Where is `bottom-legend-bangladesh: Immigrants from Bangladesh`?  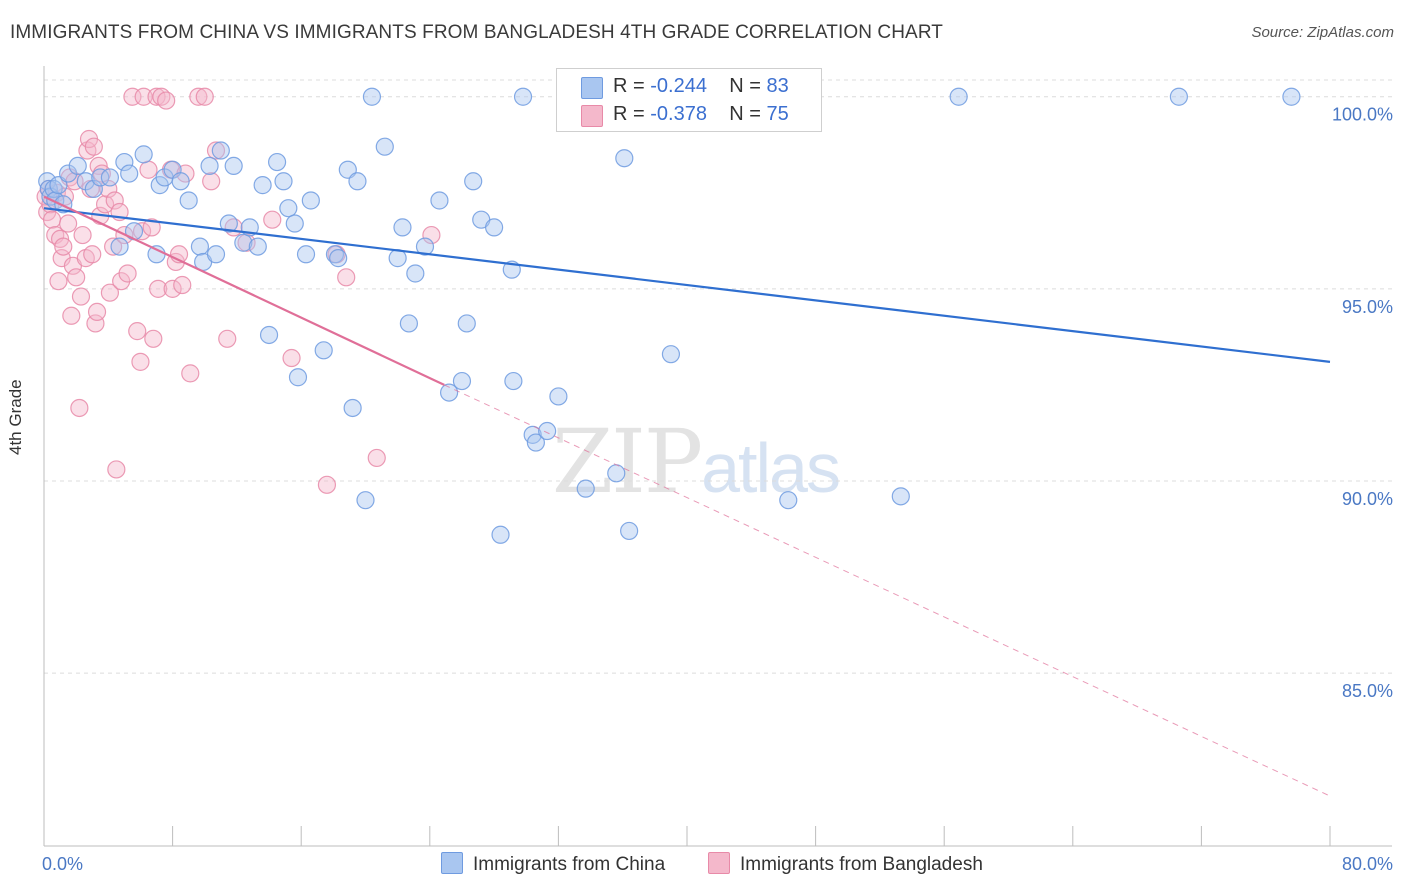
bottom-legend-bangladesh: Immigrants from Bangladesh is located at coordinates (845, 864).